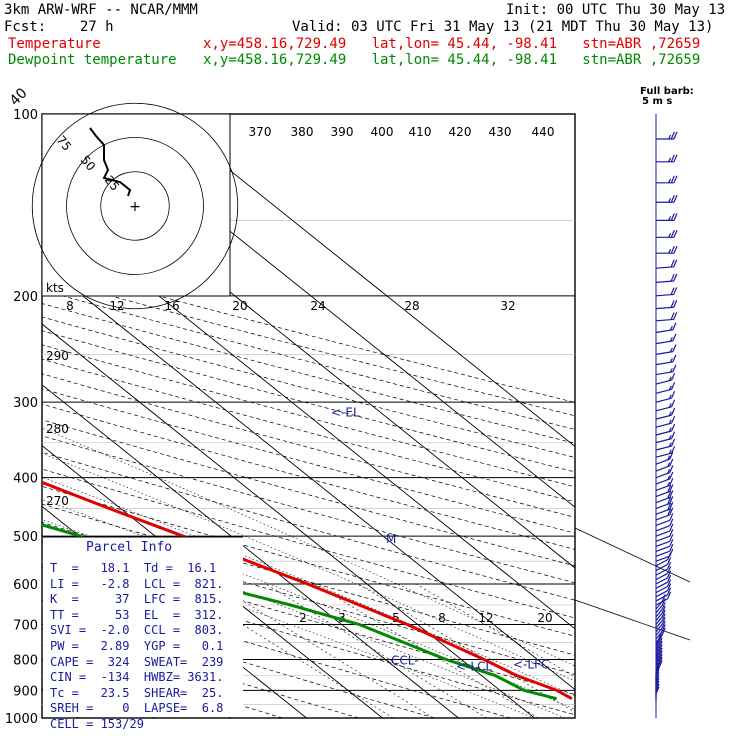 This screenshot has width=740, height=740. What do you see at coordinates (342, 132) in the screenshot?
I see `theta-label: 390` at bounding box center [342, 132].